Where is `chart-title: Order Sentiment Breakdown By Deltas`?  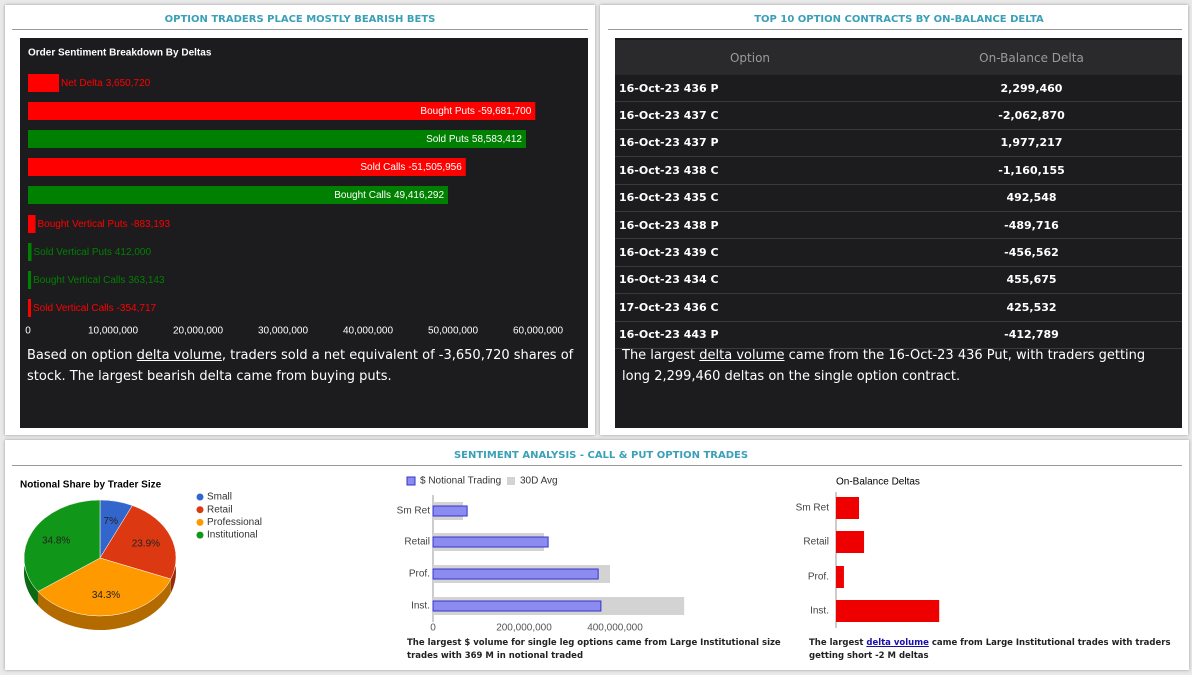 chart-title: Order Sentiment Breakdown By Deltas is located at coordinates (120, 53).